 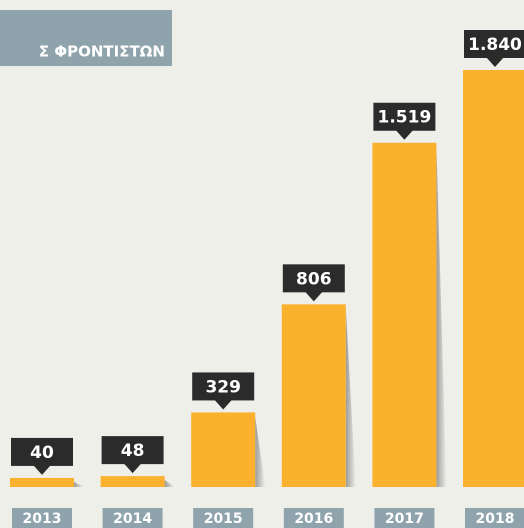 I want to click on value-label: 40, so click(x=42, y=453).